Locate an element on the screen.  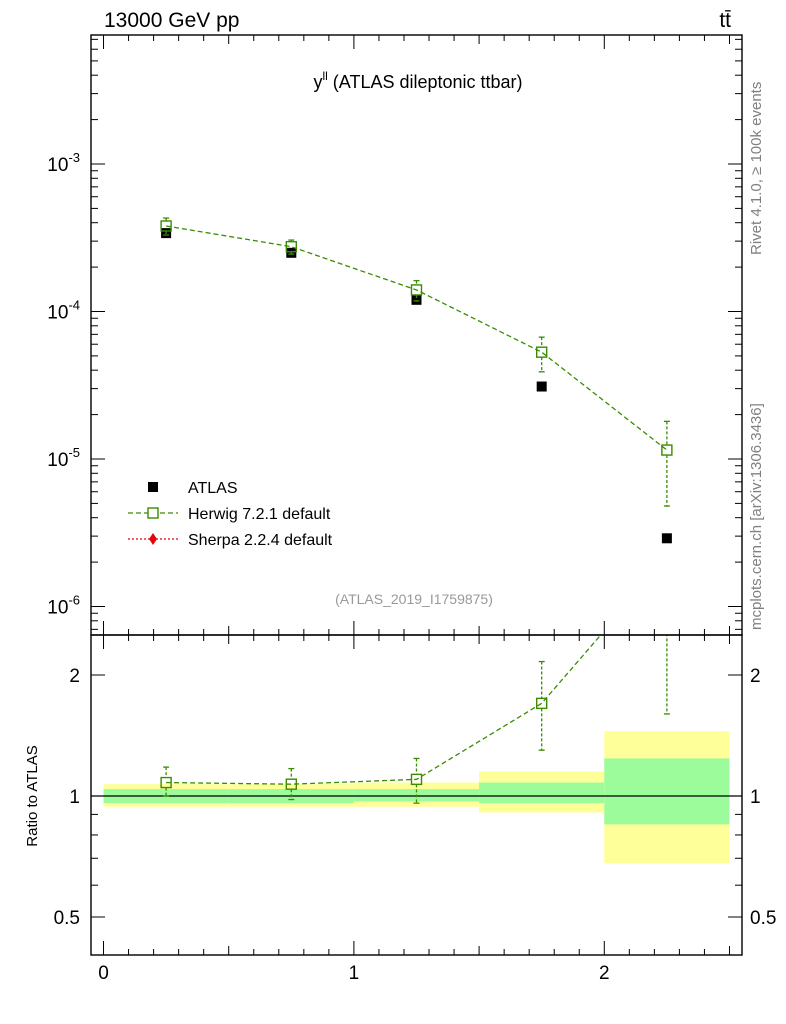
herwig-line is located at coordinates (417, 338).